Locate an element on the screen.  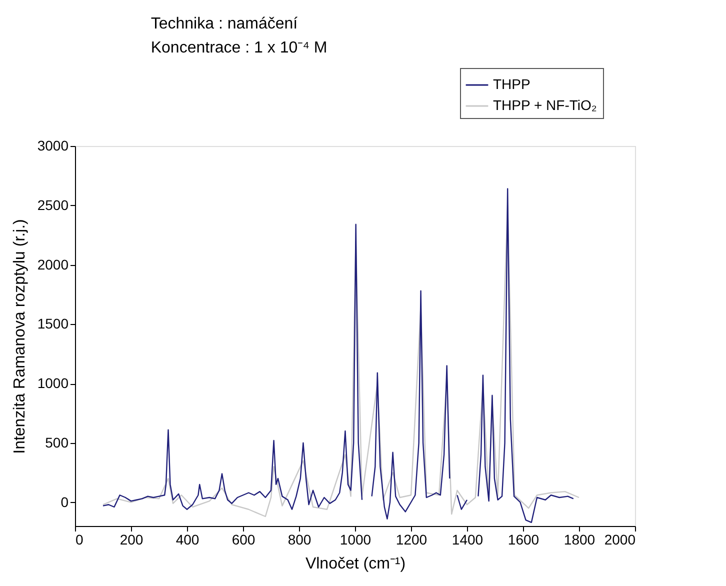
chart-subtitle: Koncentrace : 1 x 10⁻⁴ M is located at coordinates (239, 48).